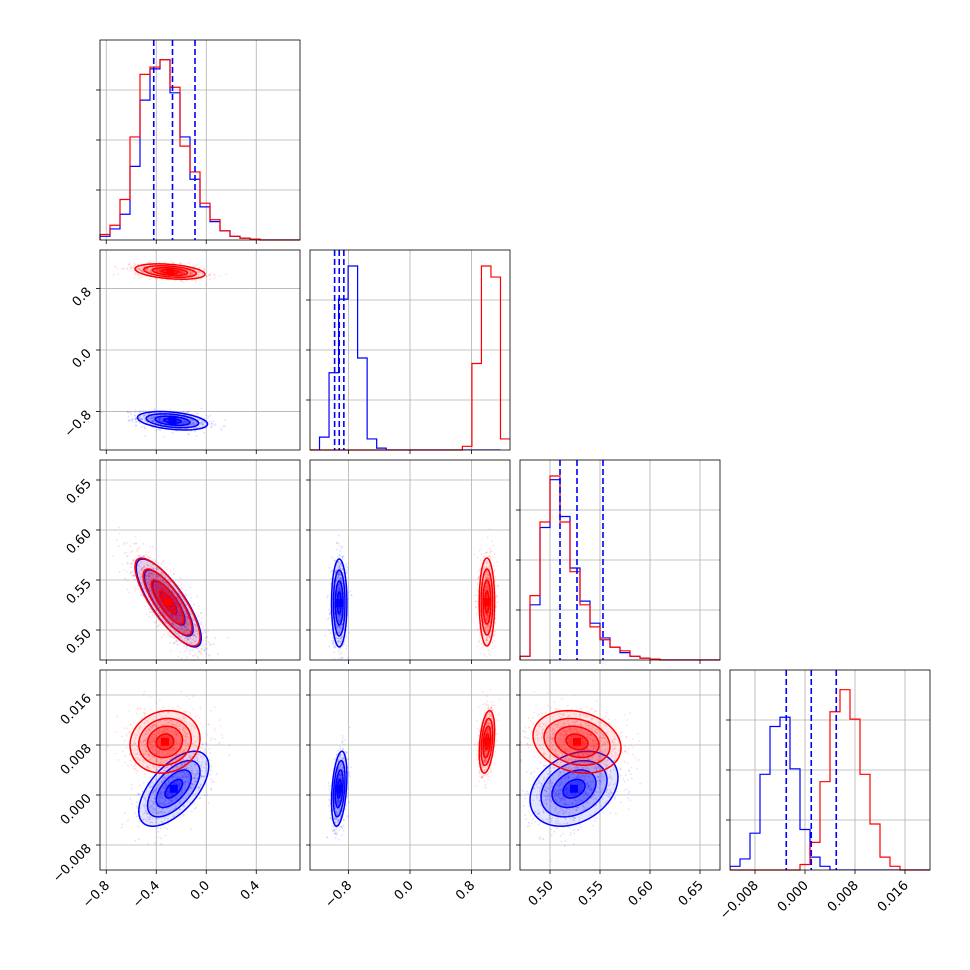 The height and width of the screenshot is (970, 970). What do you see at coordinates (620, 569) in the screenshot?
I see `histogram-series-a` at bounding box center [620, 569].